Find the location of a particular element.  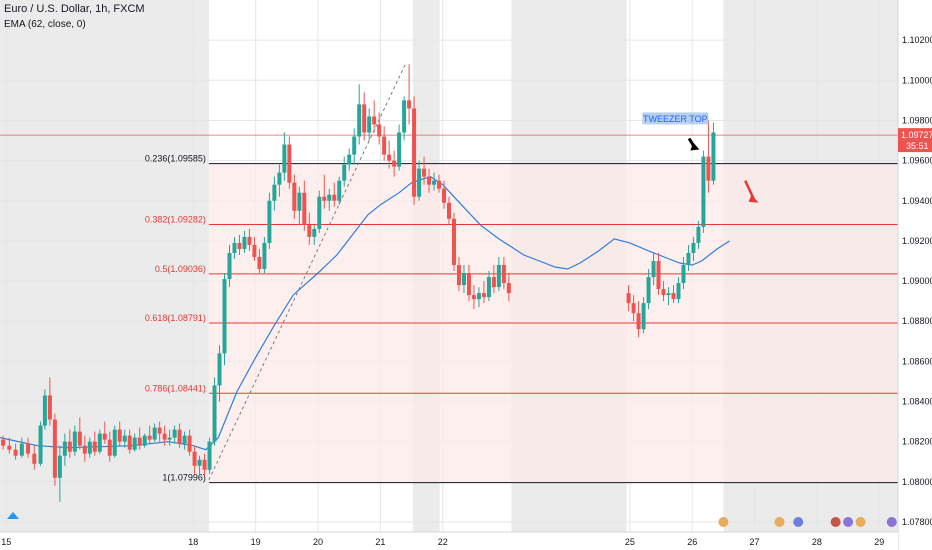

event-markers is located at coordinates (452, 519).